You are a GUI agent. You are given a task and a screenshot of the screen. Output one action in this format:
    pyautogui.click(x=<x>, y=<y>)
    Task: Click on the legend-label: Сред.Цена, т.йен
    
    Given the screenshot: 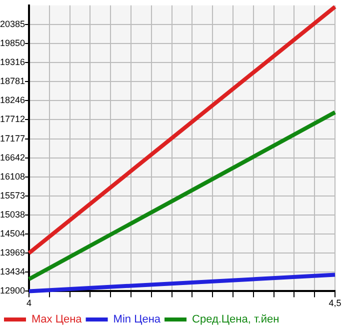 What is the action you would take?
    pyautogui.click(x=236, y=320)
    